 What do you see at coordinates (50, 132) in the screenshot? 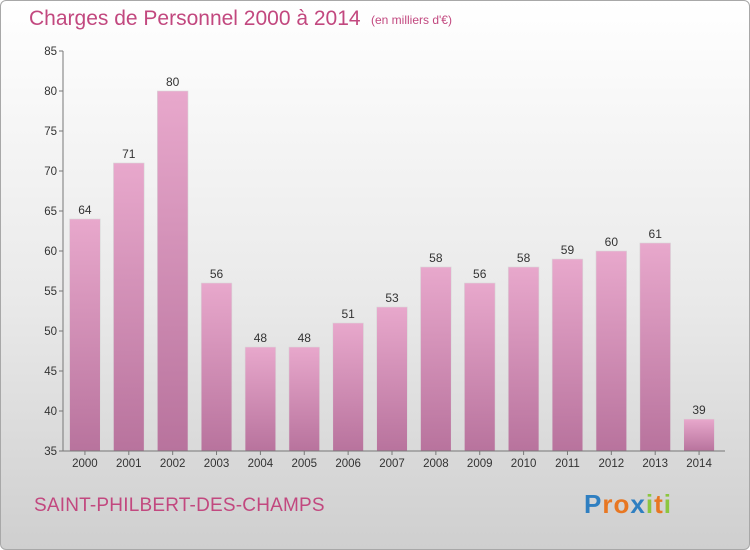
I see `y-tick-label: 75` at bounding box center [50, 132].